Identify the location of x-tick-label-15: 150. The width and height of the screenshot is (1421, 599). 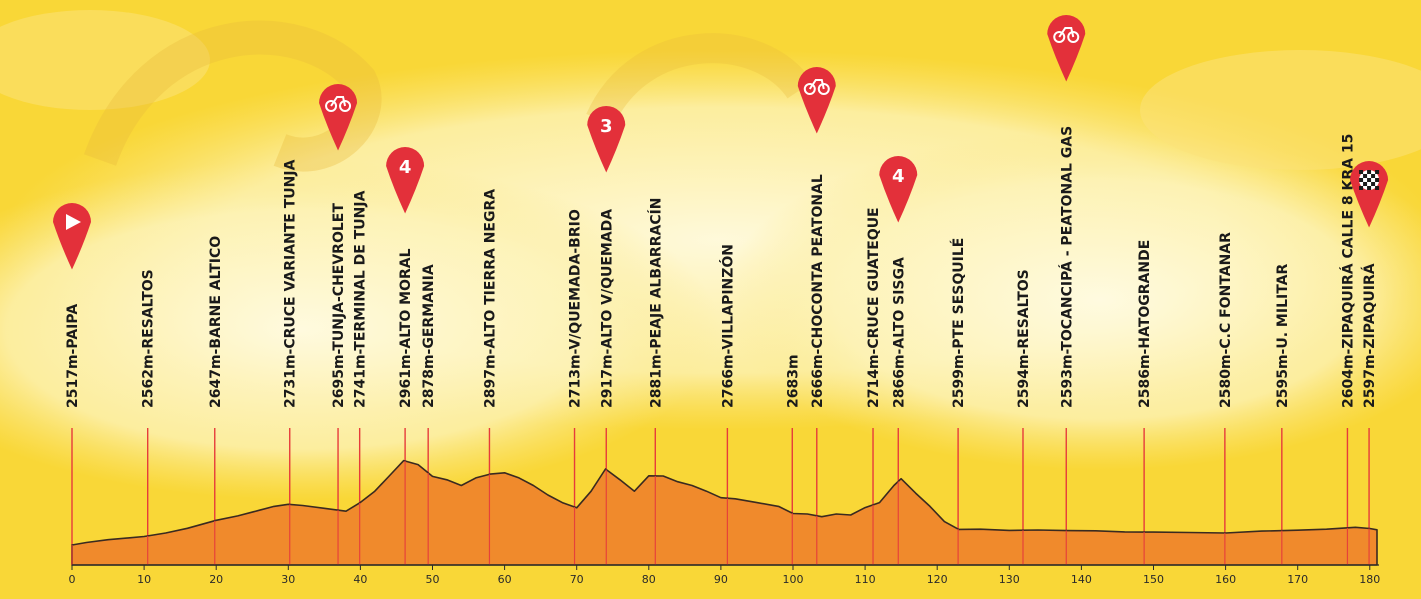
(1153, 579).